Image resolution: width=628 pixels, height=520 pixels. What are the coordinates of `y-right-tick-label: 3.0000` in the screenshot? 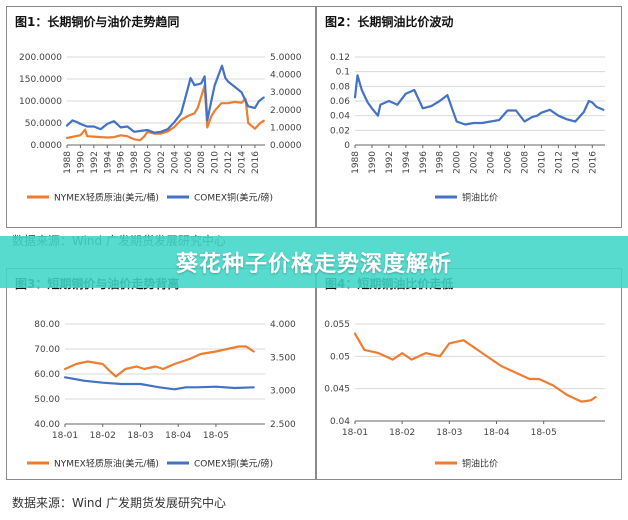 It's located at (286, 93).